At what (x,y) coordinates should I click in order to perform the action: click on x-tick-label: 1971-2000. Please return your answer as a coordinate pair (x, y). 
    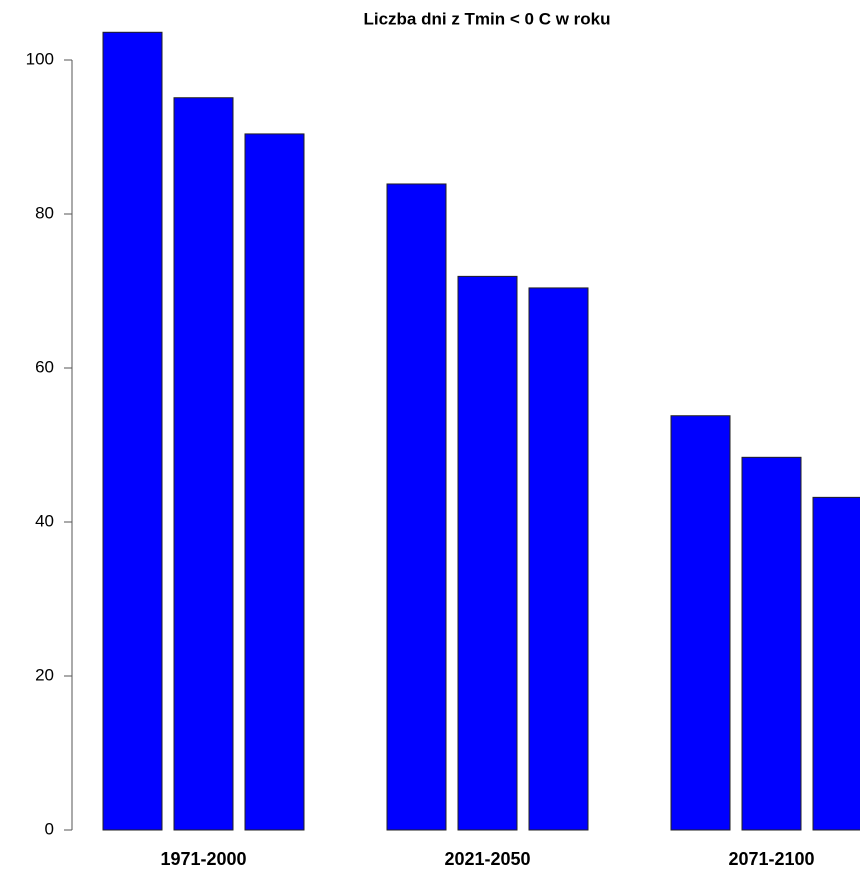
    Looking at the image, I should click on (203, 859).